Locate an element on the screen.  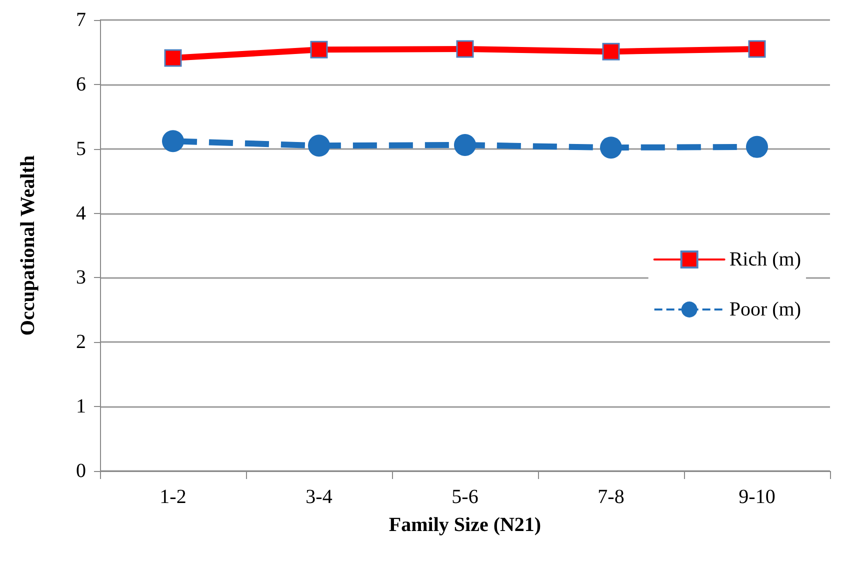
x-tick-label: 1-2 is located at coordinates (173, 497).